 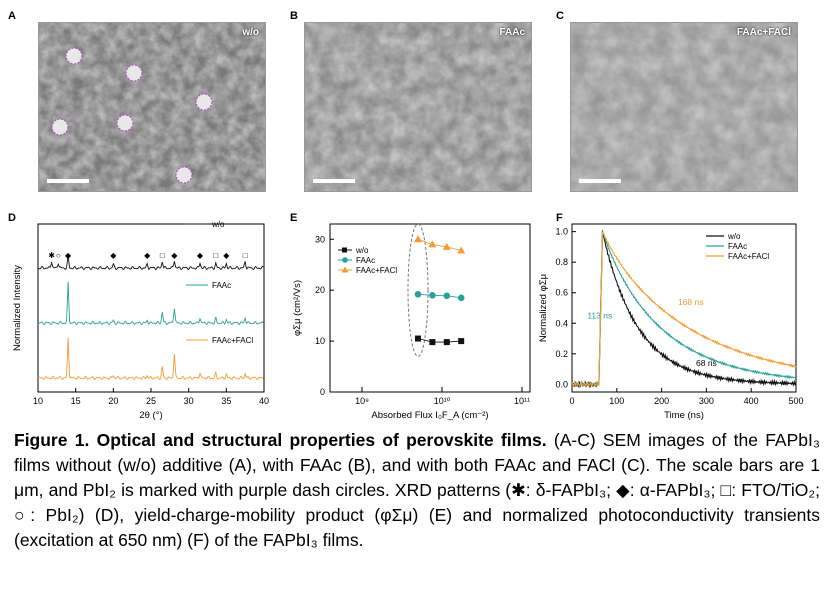 I want to click on sem-label-a: w/o, so click(x=250, y=32).